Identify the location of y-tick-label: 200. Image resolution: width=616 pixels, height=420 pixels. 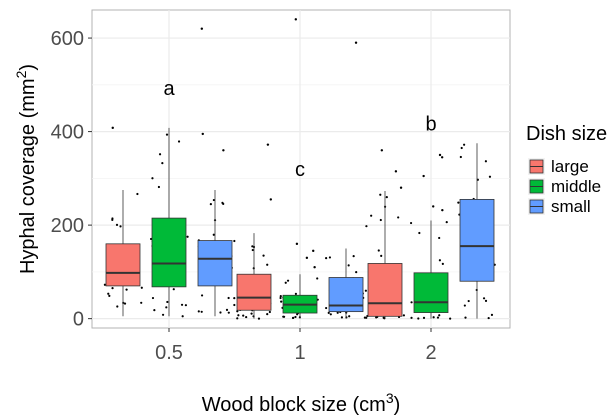
(67, 226).